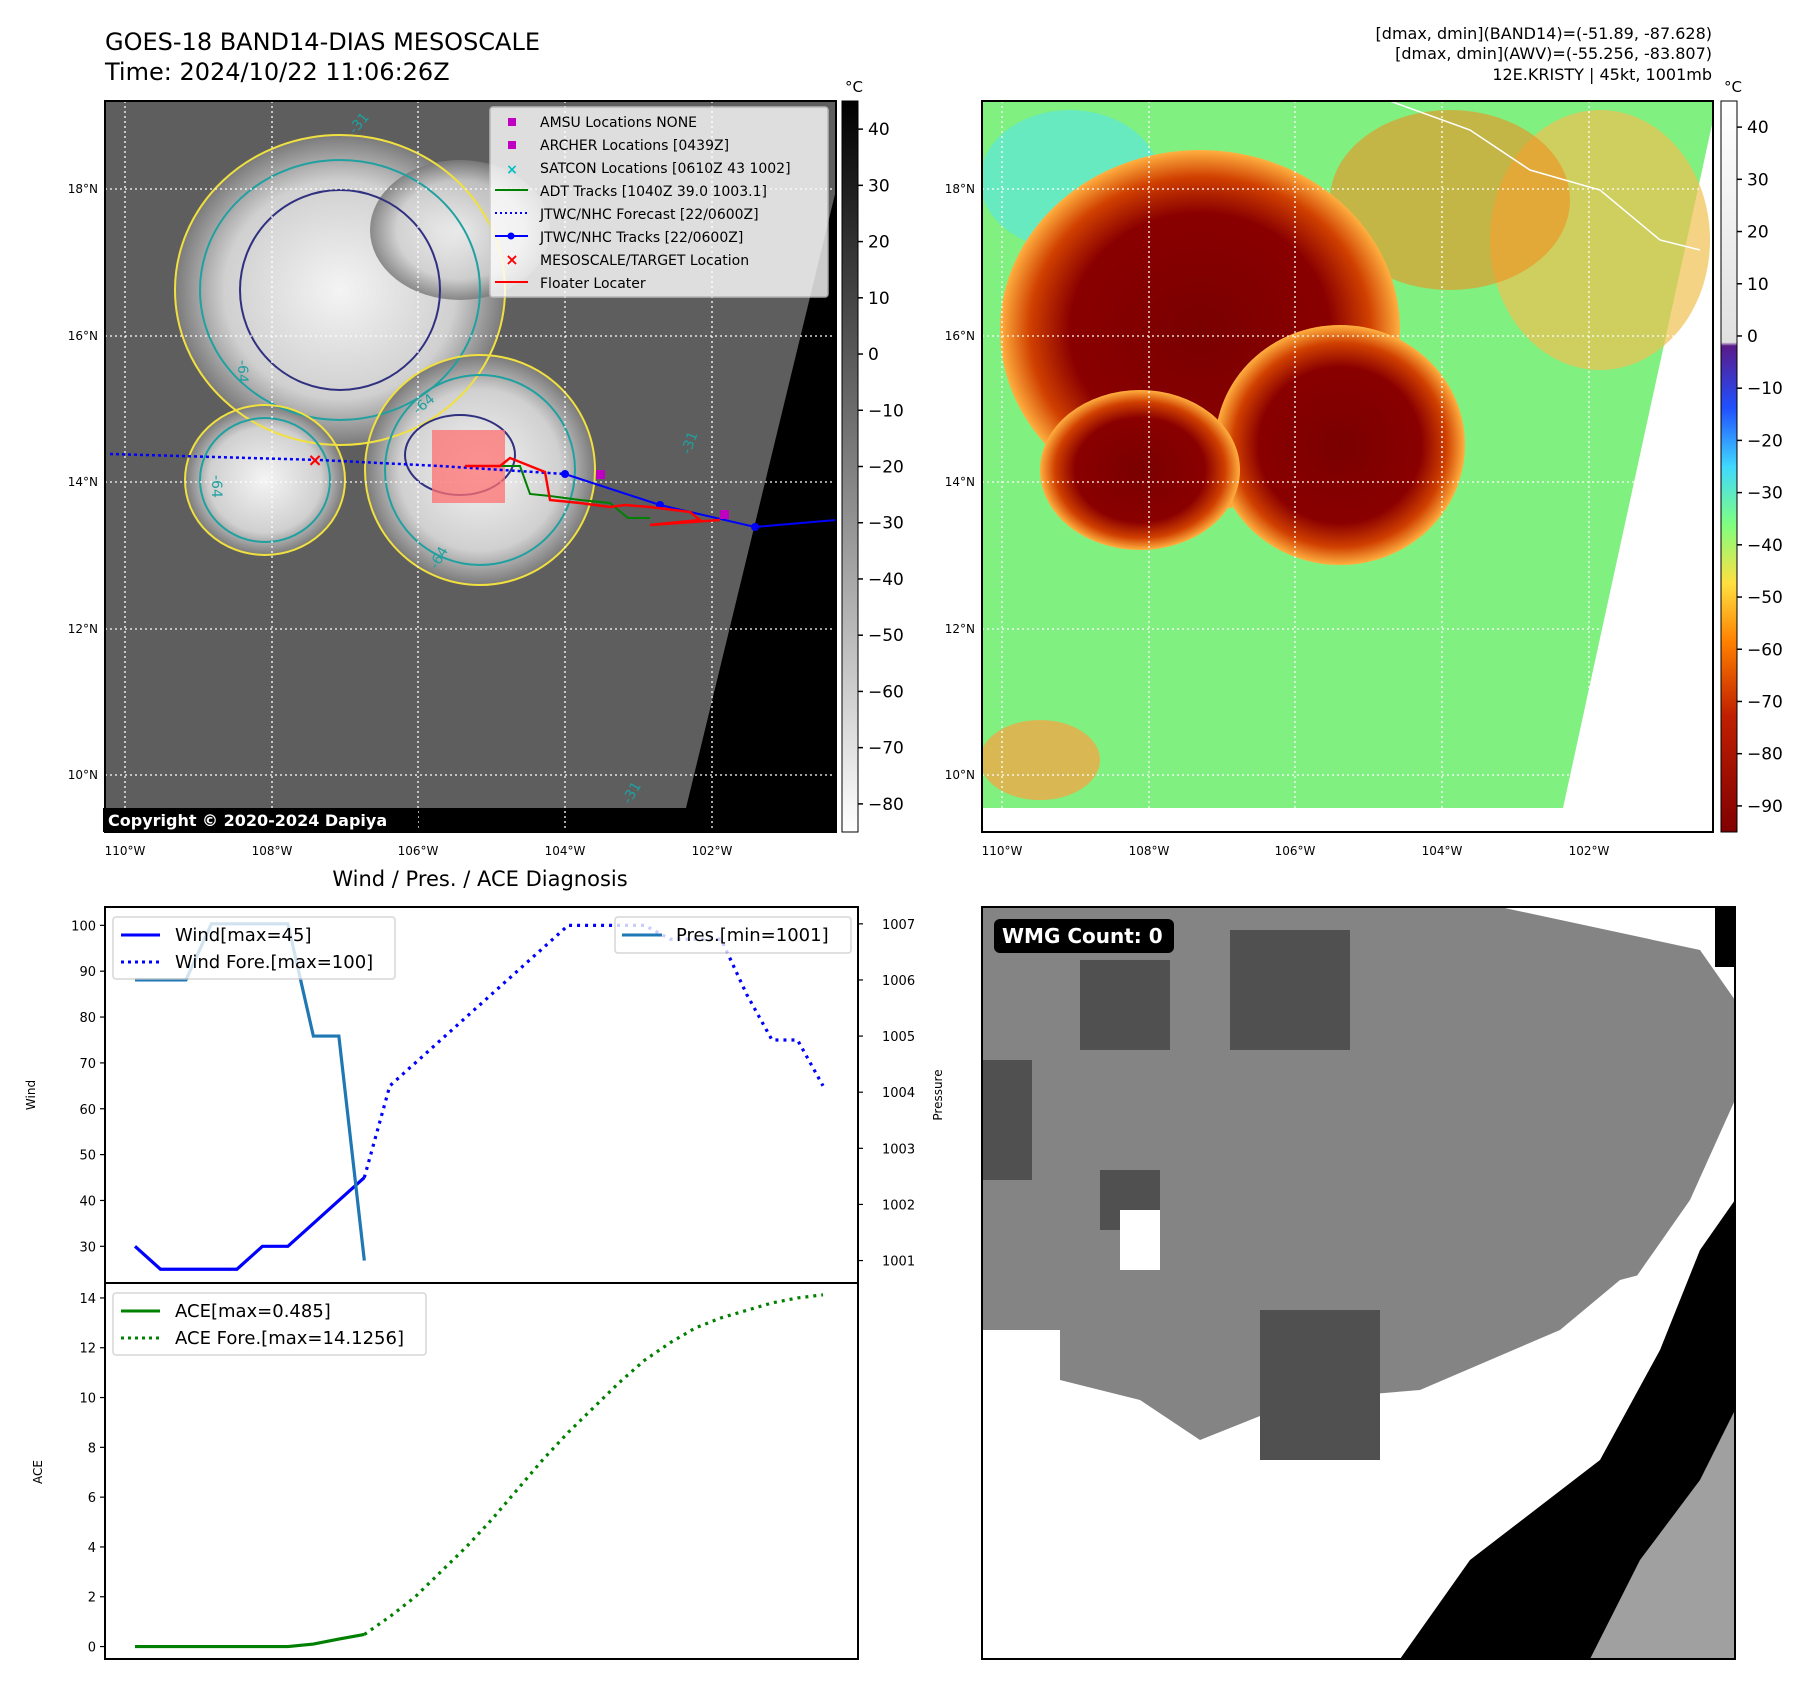 The height and width of the screenshot is (1690, 1797). Describe the element at coordinates (512, 122) in the screenshot. I see `legend-amsu-marker` at that location.